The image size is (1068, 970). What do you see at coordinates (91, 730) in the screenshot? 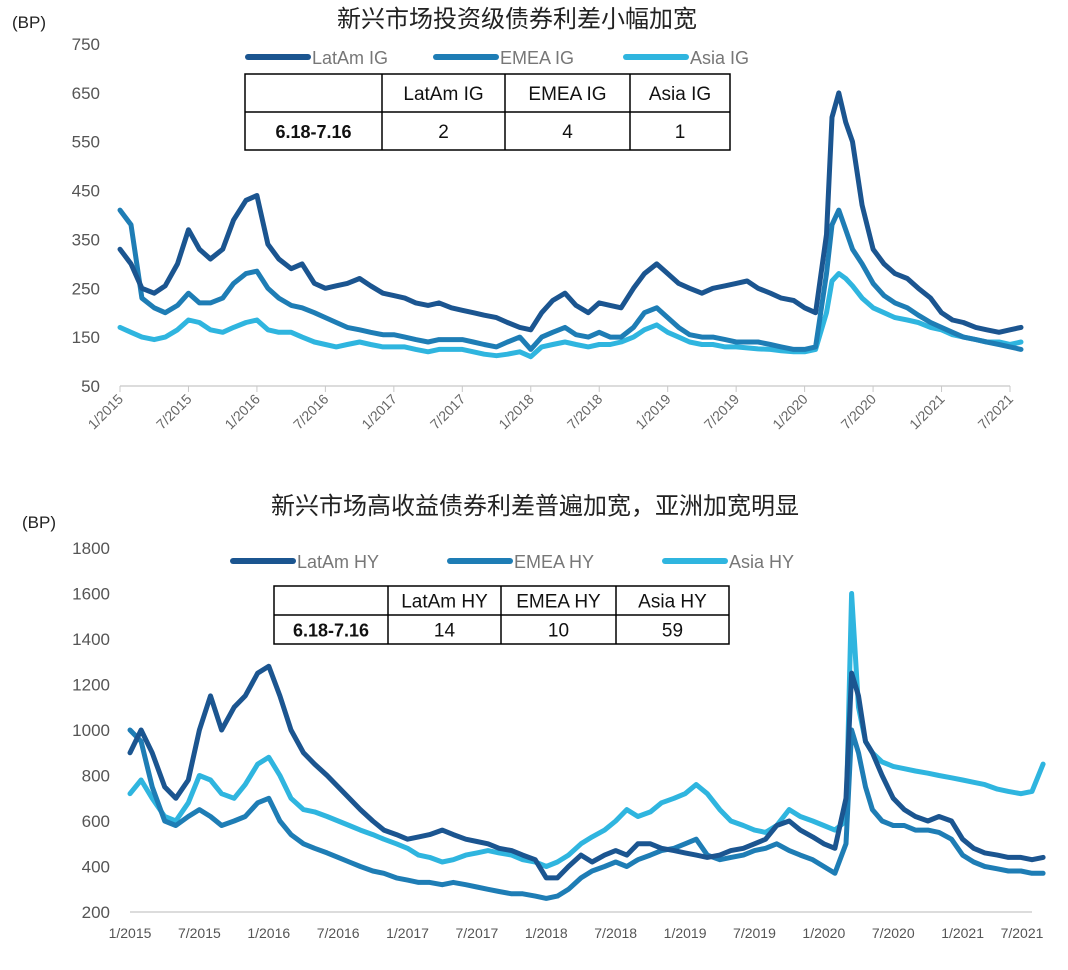
I see `y-tick-label: 1000` at bounding box center [91, 730].